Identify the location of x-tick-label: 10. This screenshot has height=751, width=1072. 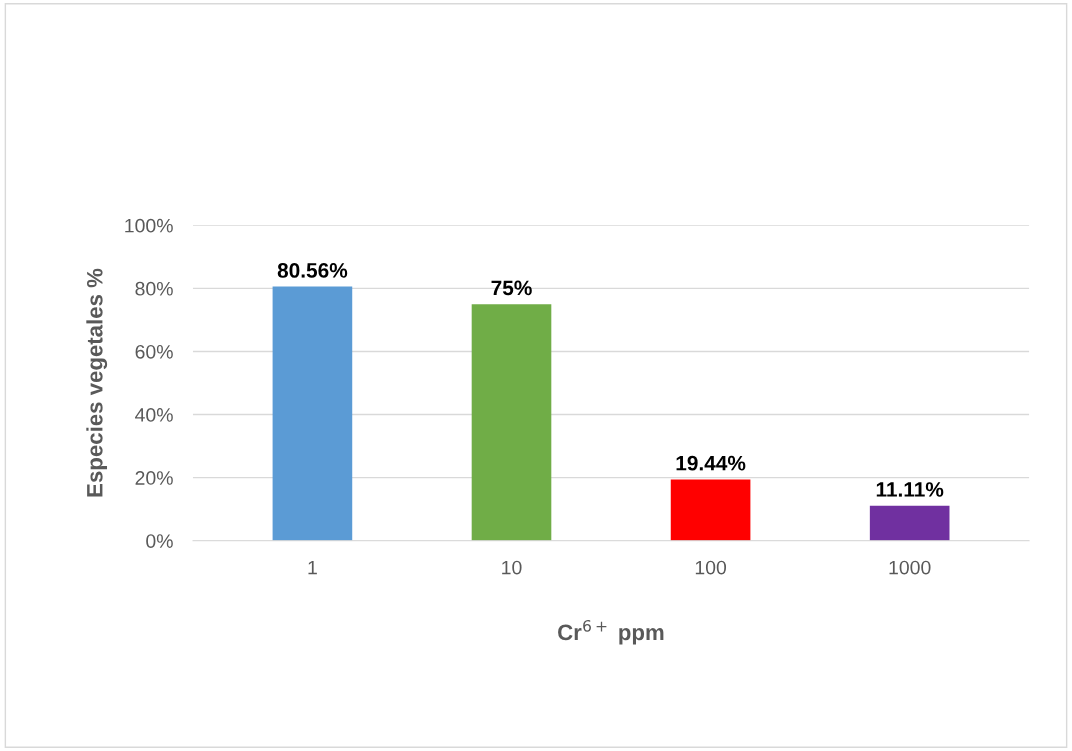
(512, 567).